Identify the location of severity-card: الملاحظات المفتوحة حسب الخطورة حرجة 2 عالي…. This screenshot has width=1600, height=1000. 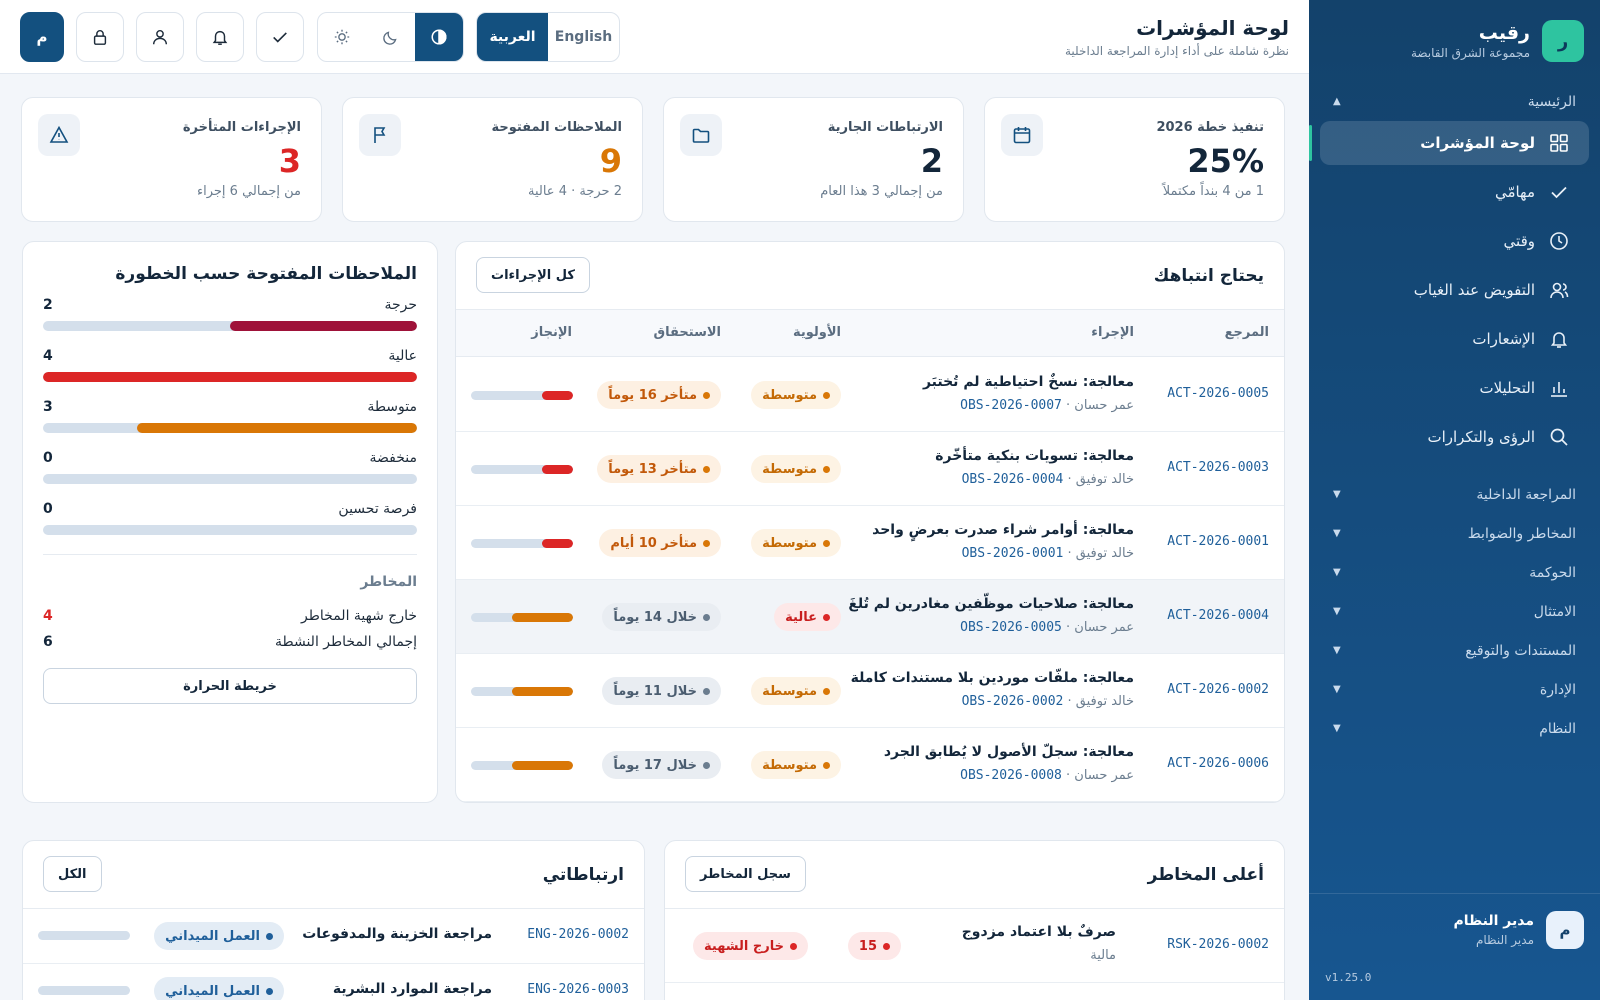
(230, 522).